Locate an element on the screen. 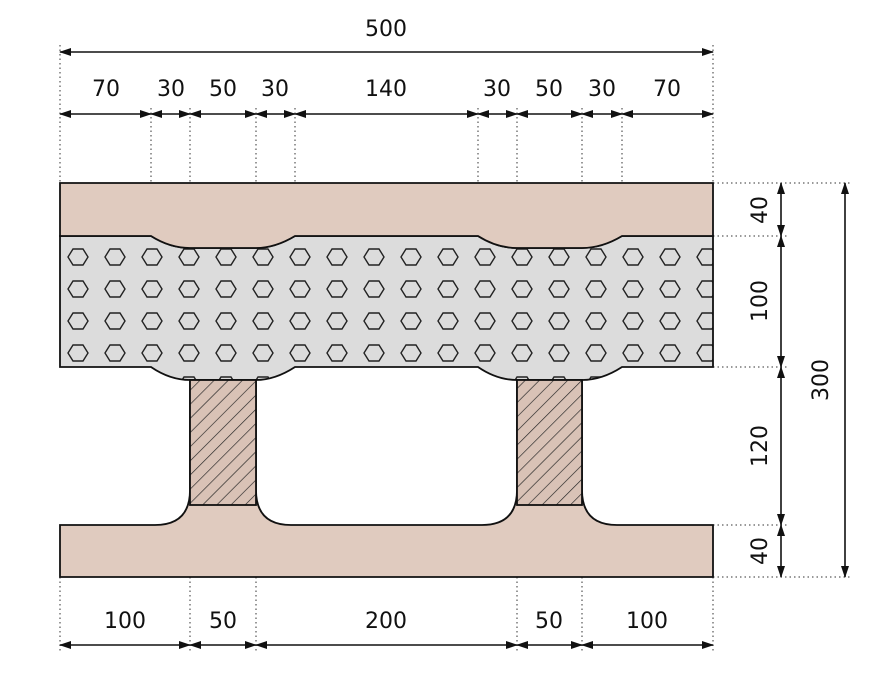 This screenshot has height=700, width=874. dim-label: 500 is located at coordinates (386, 29).